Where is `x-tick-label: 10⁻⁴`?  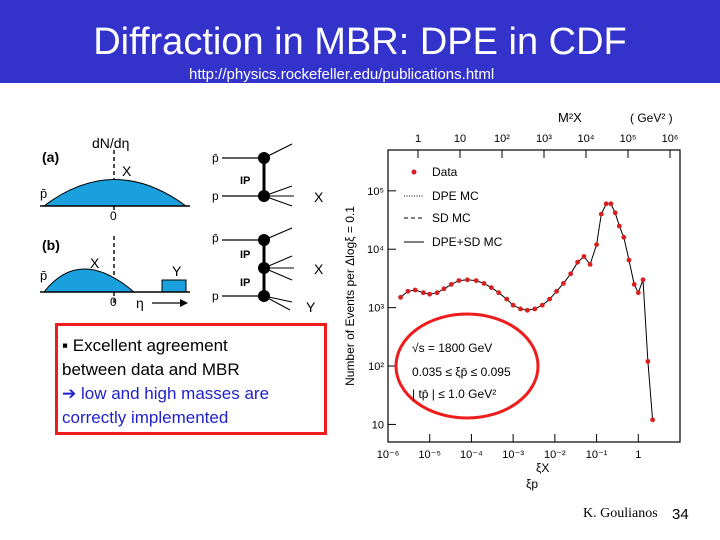
x-tick-label: 10⁻⁴ is located at coordinates (471, 455).